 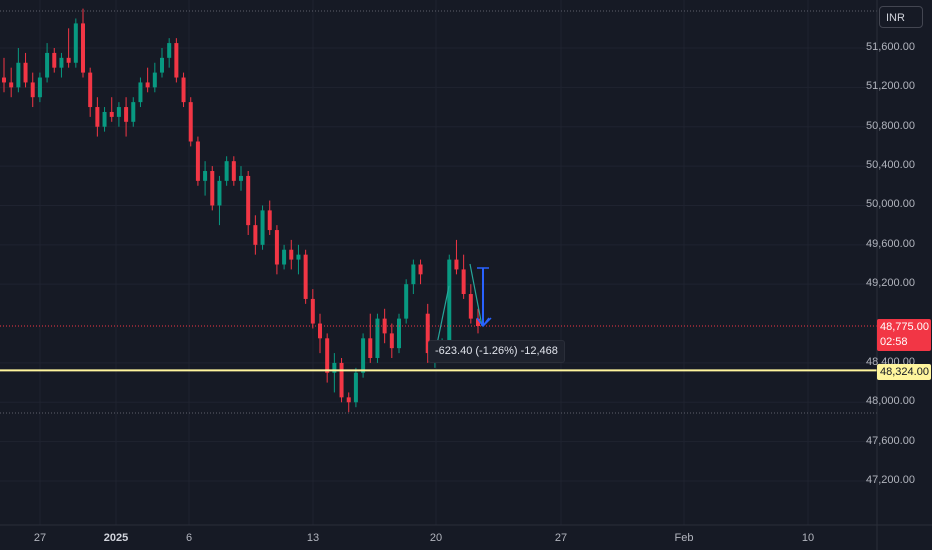 What do you see at coordinates (890, 125) in the screenshot?
I see `price-tick-label: 50,800.00` at bounding box center [890, 125].